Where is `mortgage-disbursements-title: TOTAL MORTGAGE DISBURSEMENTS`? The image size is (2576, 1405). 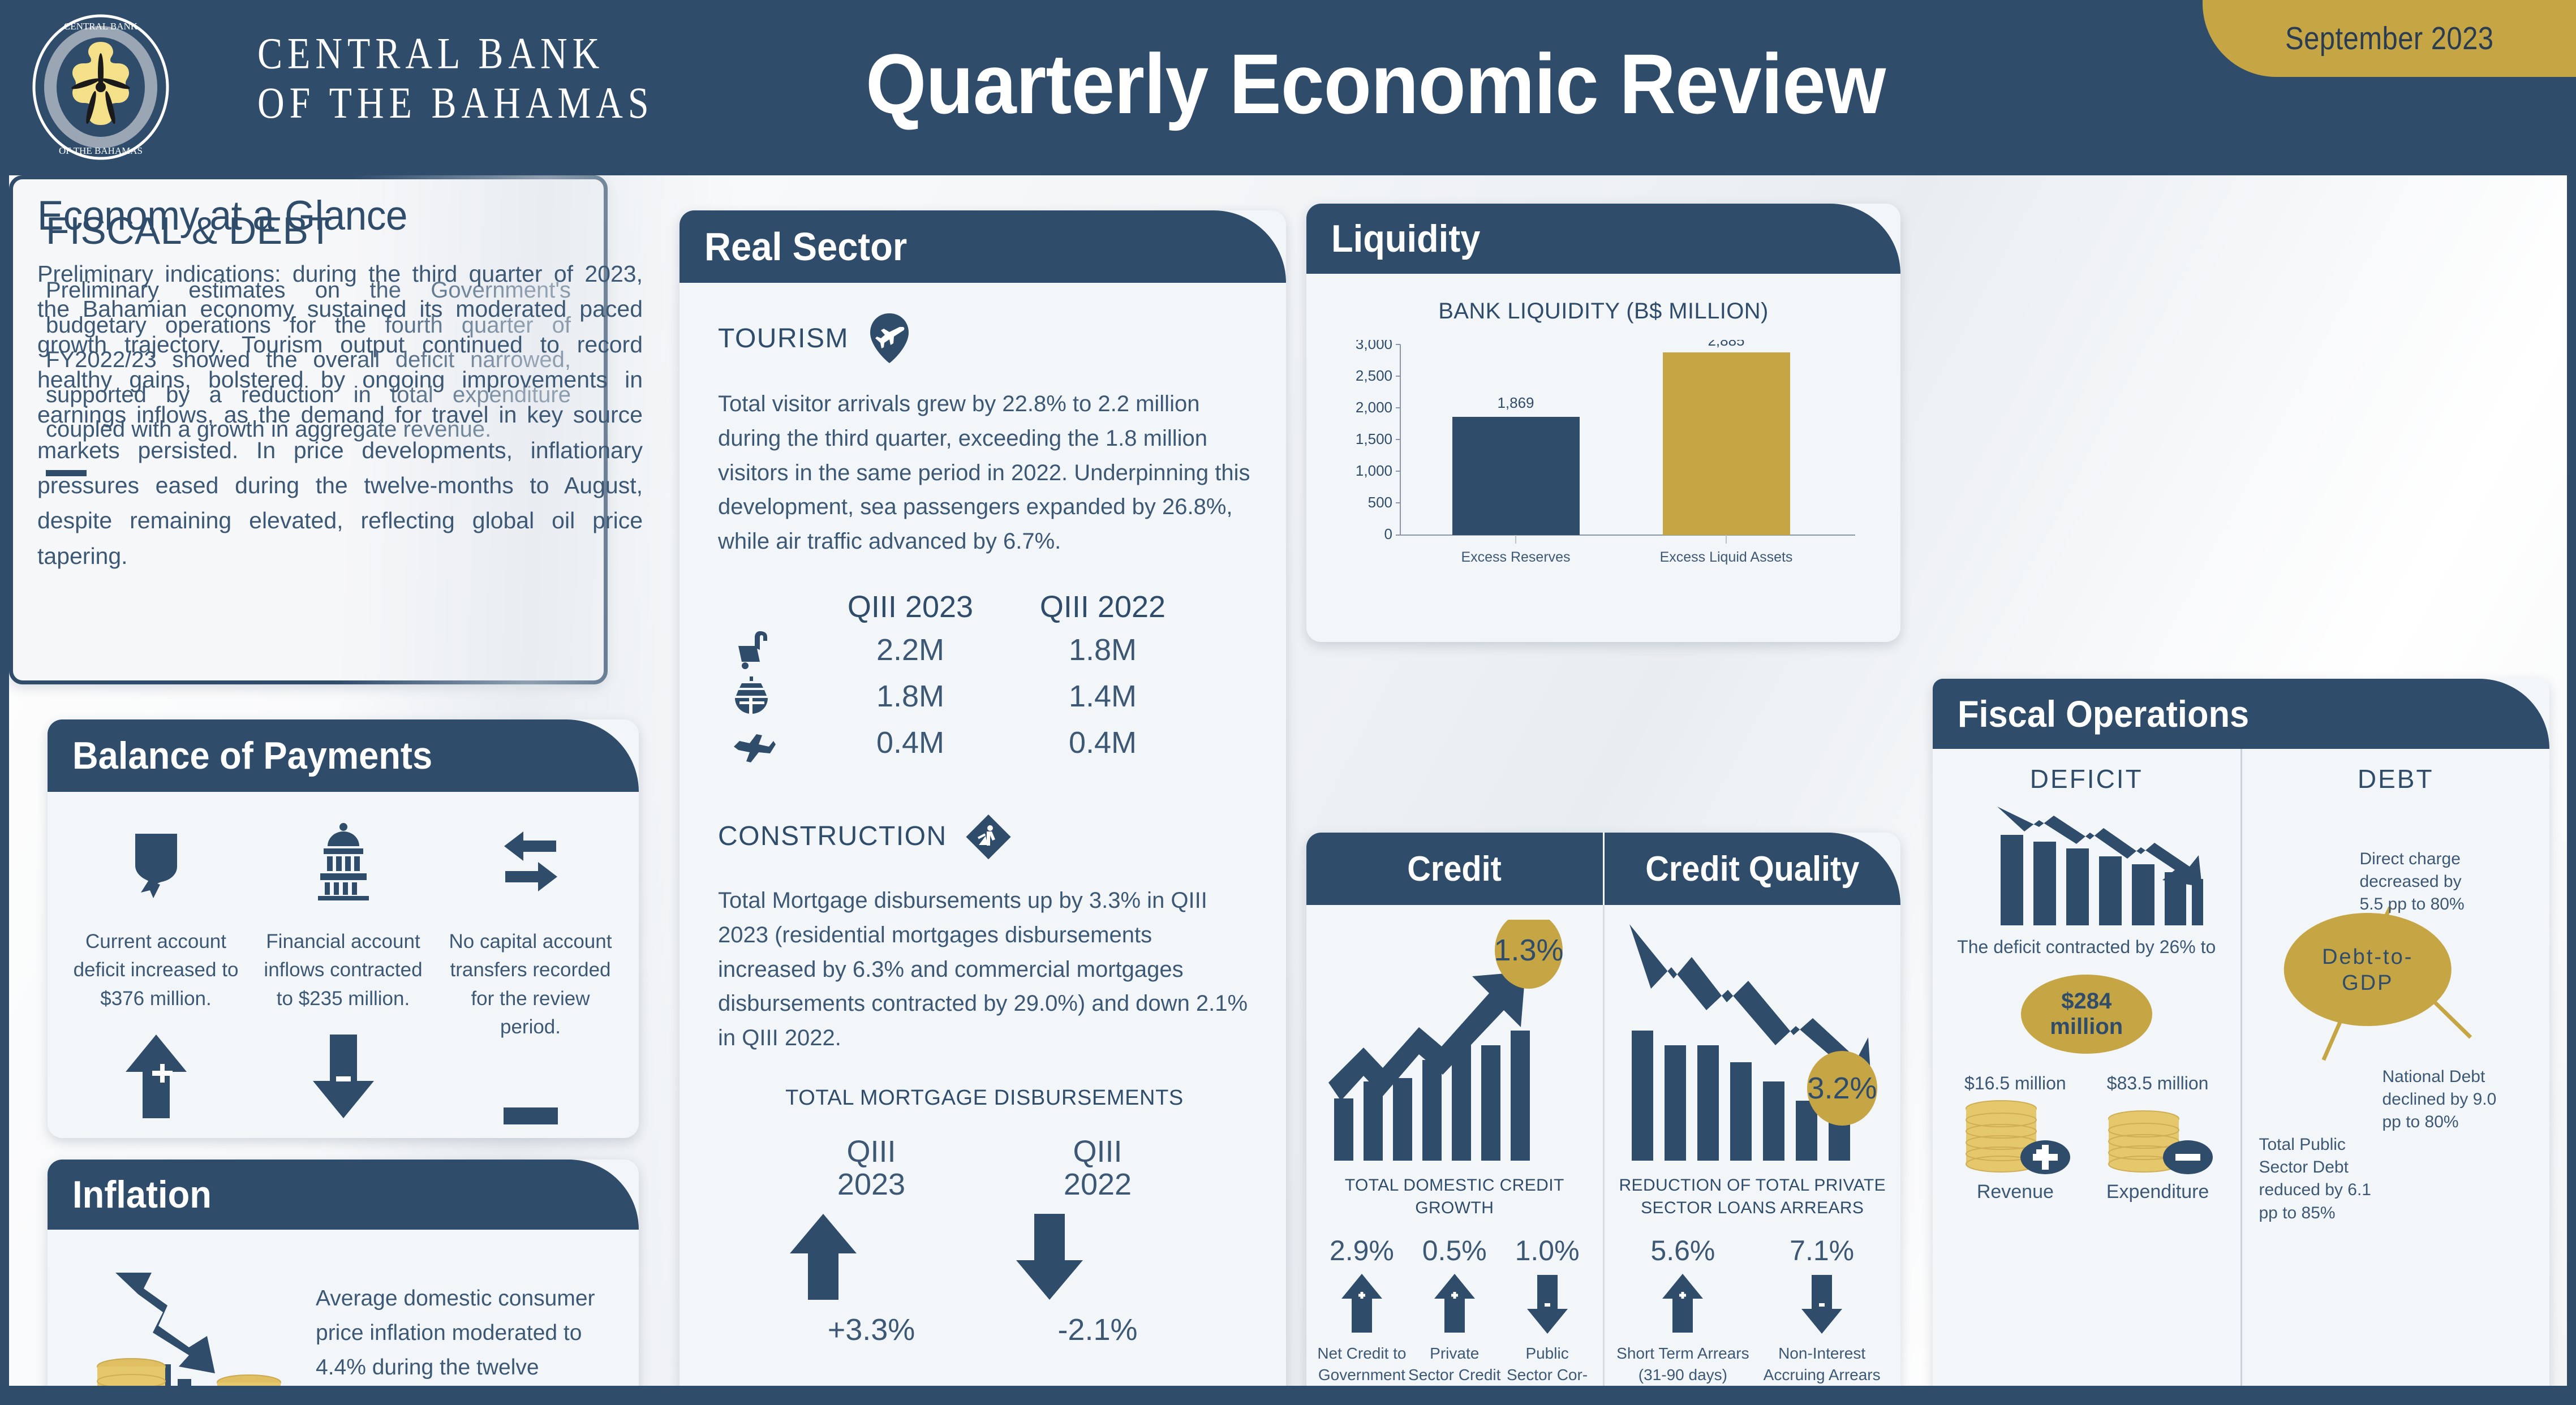 mortgage-disbursements-title: TOTAL MORTGAGE DISBURSEMENTS is located at coordinates (985, 1097).